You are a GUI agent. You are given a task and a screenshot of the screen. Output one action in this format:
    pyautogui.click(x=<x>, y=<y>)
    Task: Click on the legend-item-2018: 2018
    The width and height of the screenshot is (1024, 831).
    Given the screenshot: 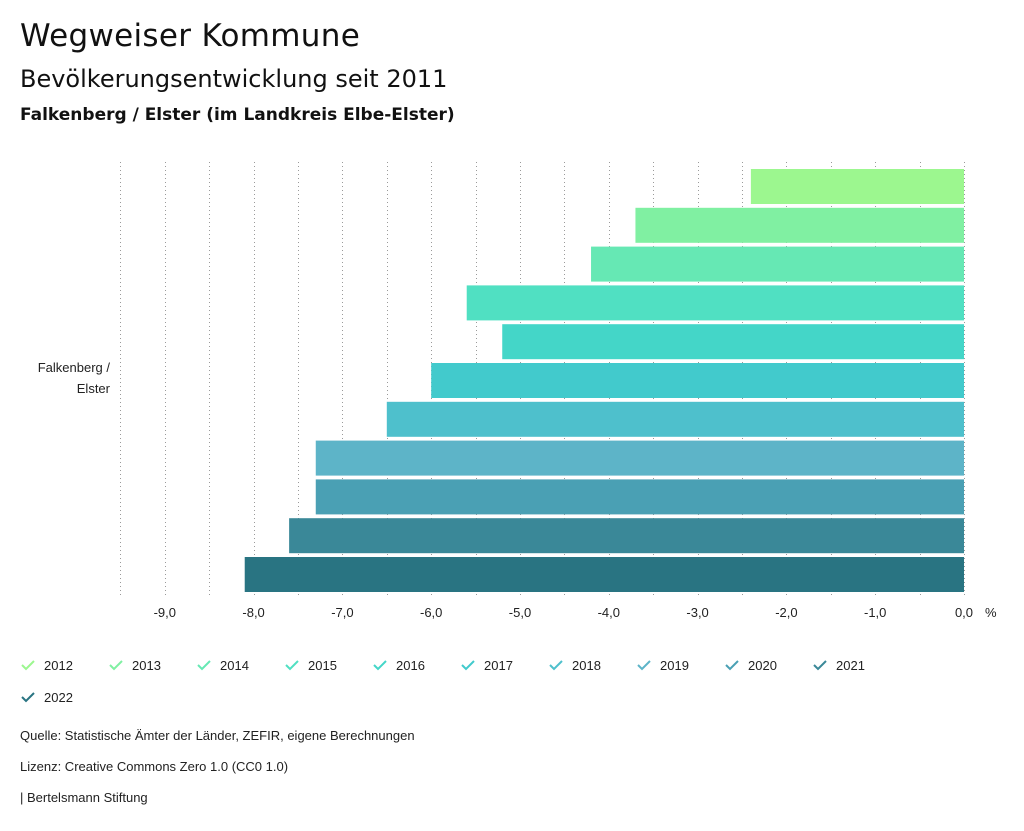 What is the action you would take?
    pyautogui.click(x=574, y=665)
    